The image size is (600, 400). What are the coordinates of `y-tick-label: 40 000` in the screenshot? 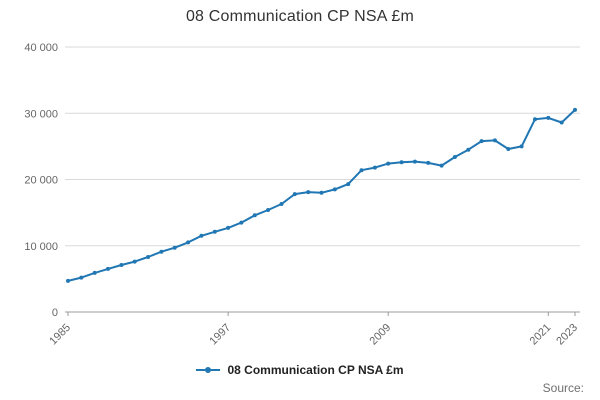 It's located at (41, 48).